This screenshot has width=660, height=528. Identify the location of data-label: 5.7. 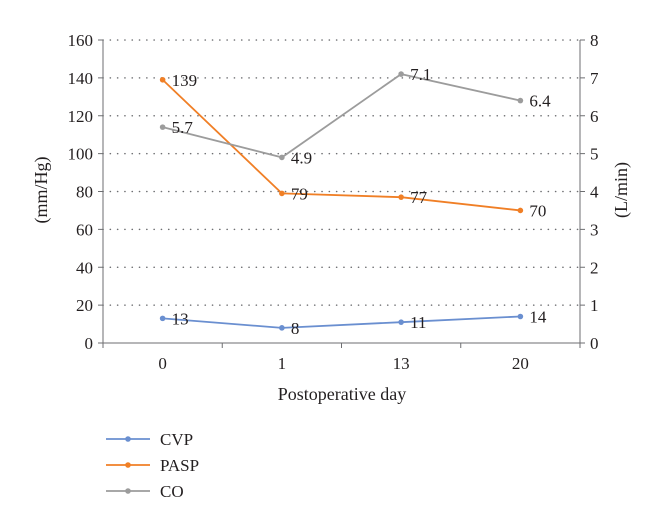
(183, 127).